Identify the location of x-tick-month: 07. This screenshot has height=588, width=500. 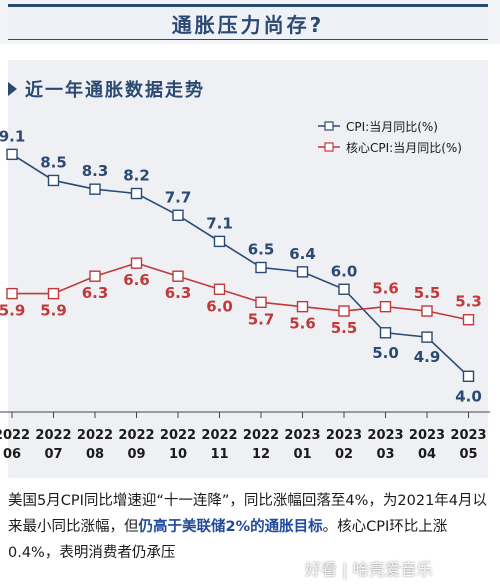
(53, 454).